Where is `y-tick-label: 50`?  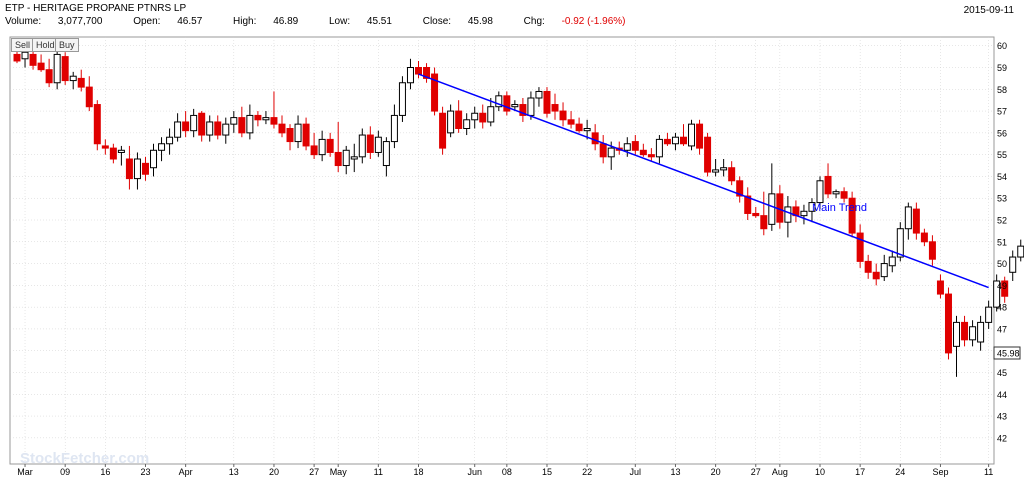
y-tick-label: 50 is located at coordinates (1002, 264).